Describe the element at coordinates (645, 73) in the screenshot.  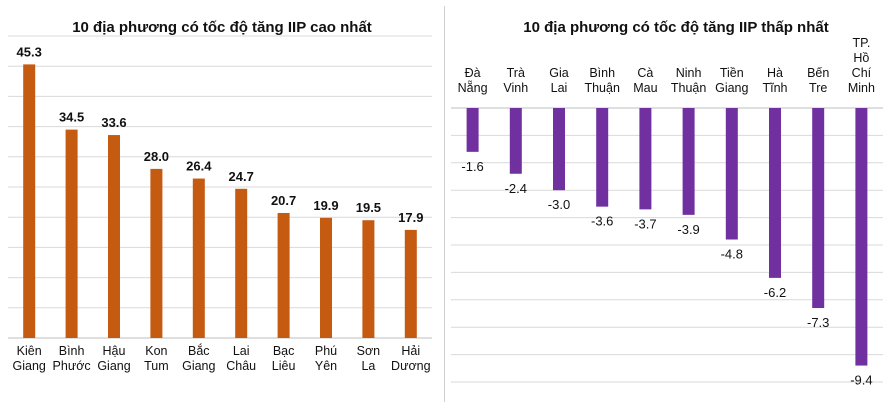
I see `category-label: Cà` at that location.